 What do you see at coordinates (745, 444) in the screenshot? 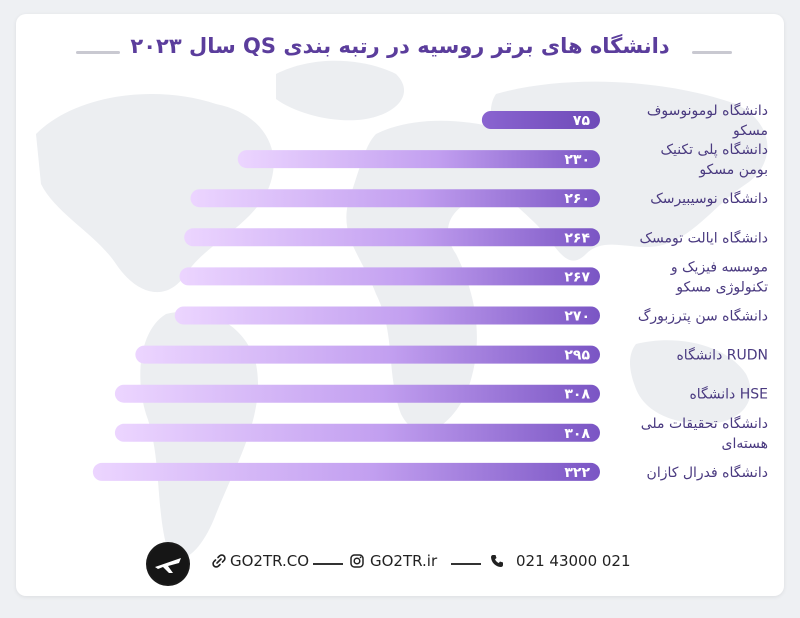
I see `category-label: هسته‌ای` at bounding box center [745, 444].